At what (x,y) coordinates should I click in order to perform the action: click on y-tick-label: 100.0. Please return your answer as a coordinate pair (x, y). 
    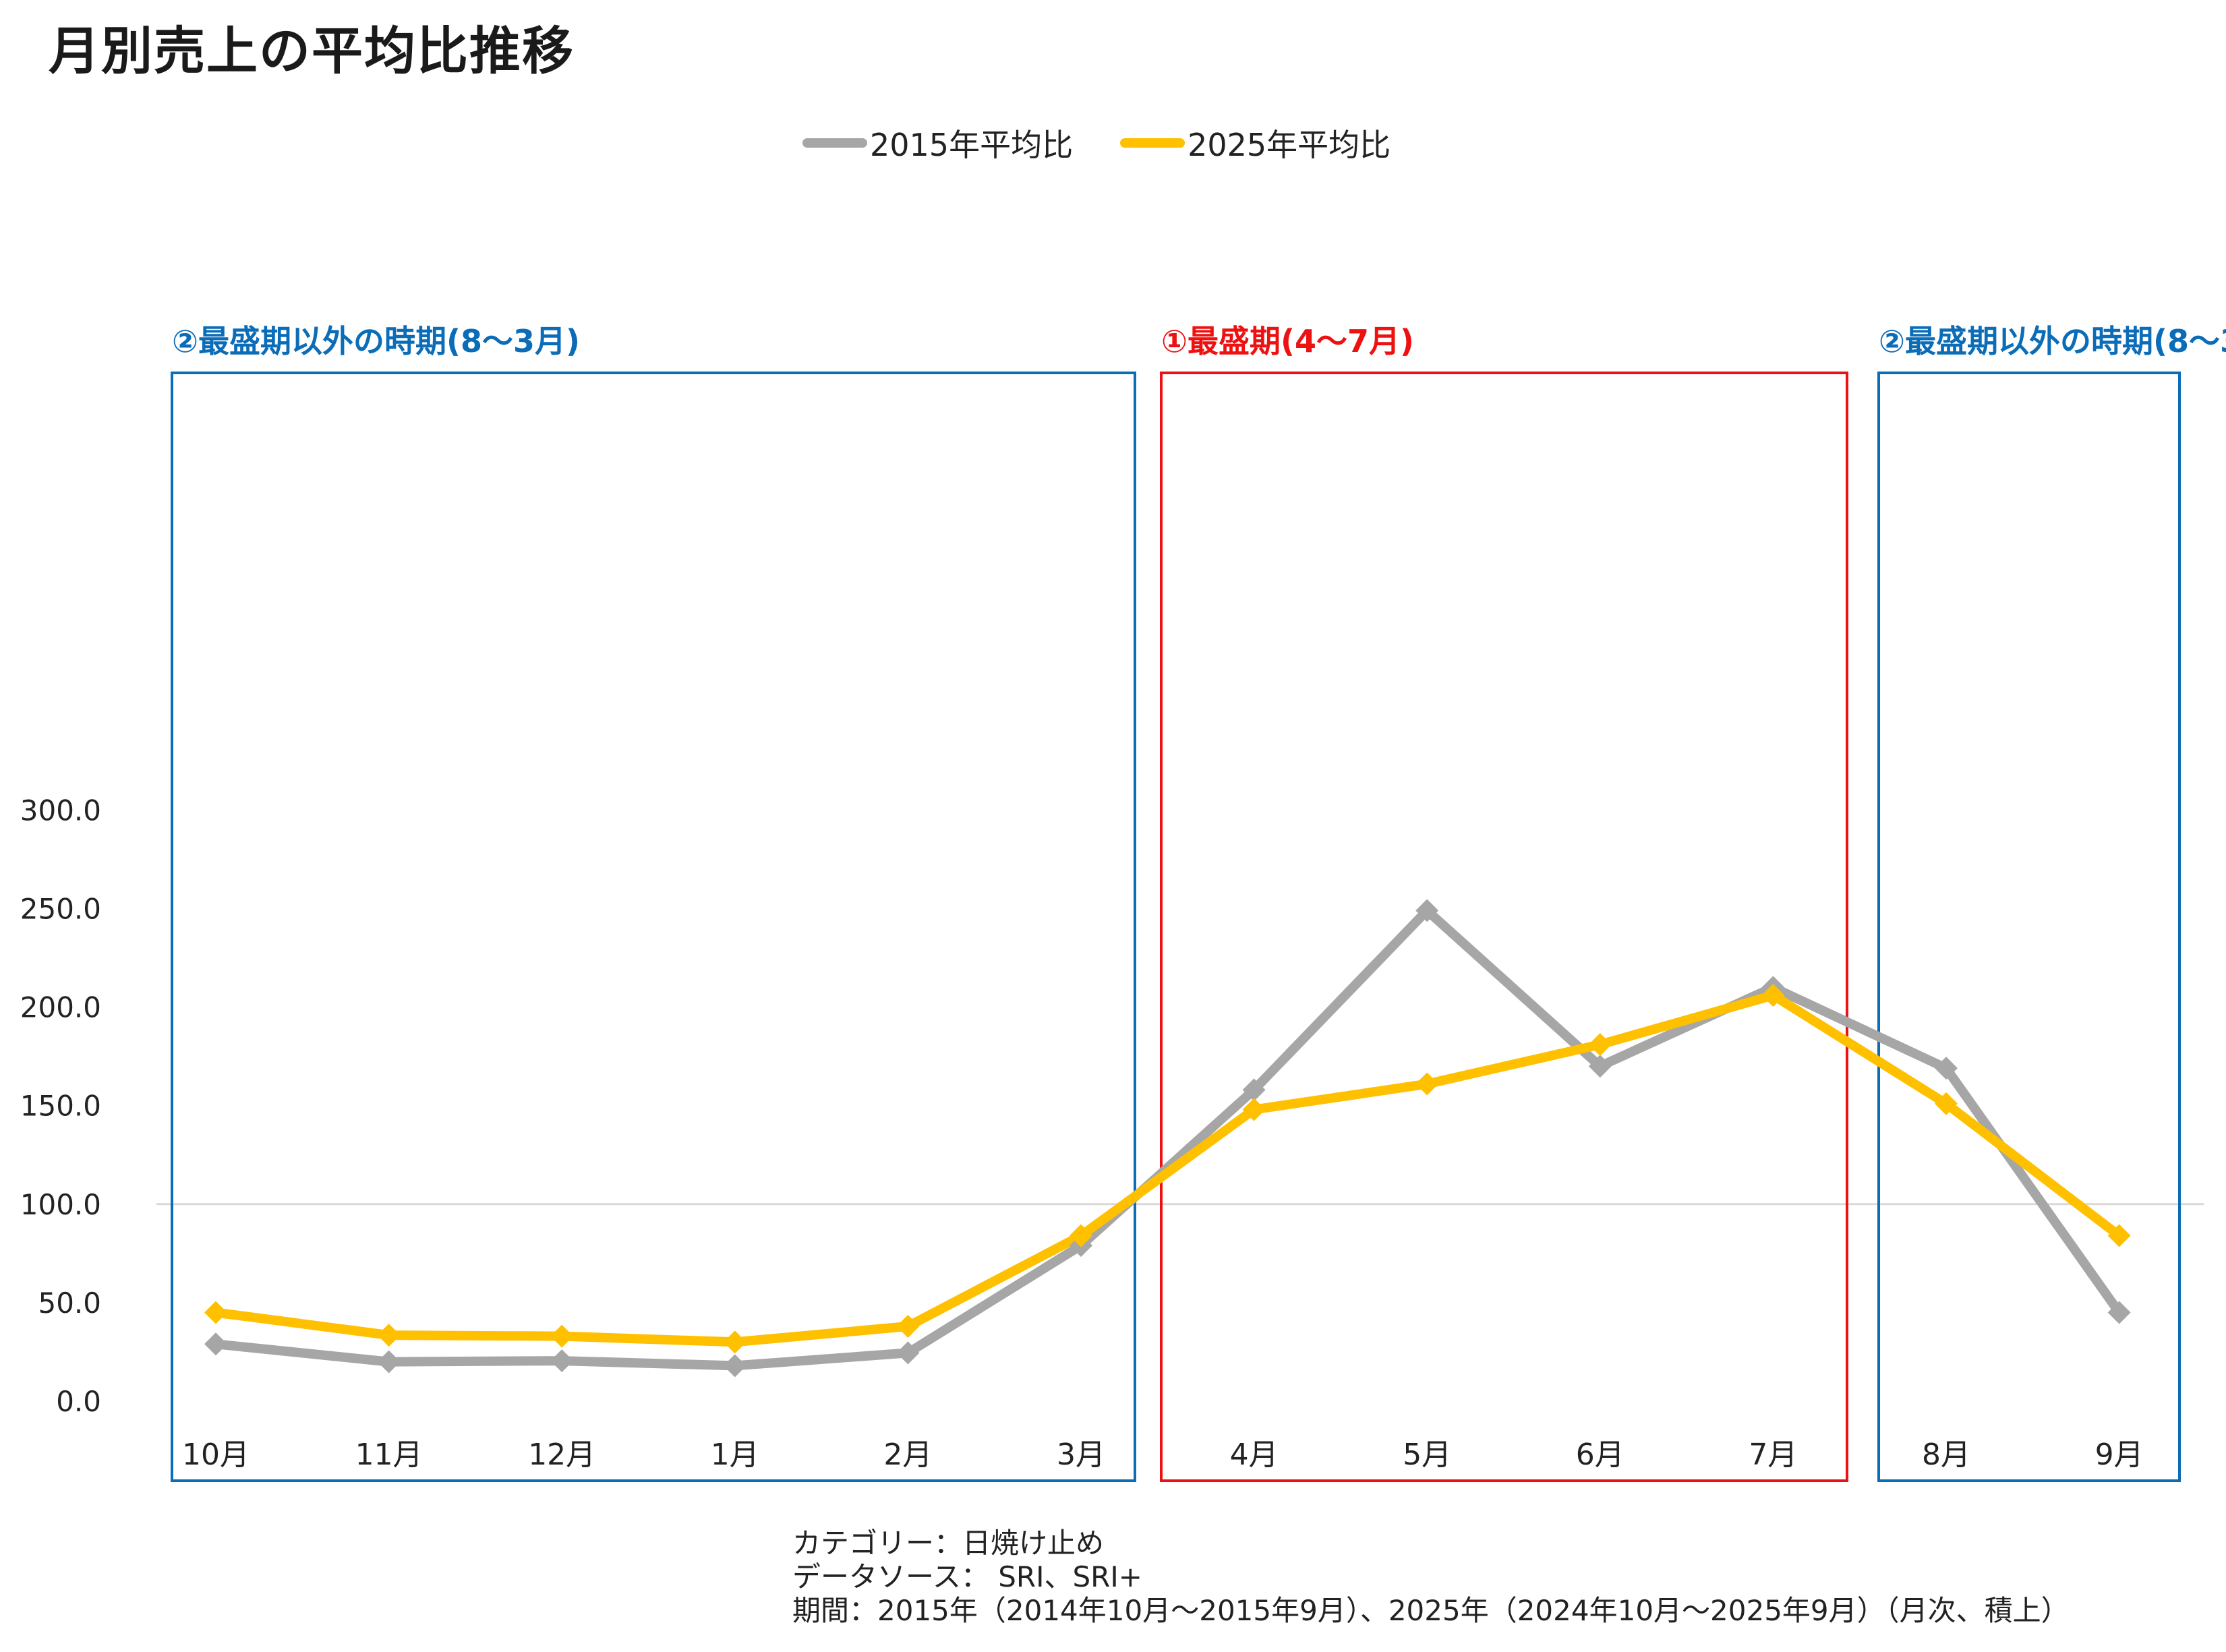
    Looking at the image, I should click on (60, 1204).